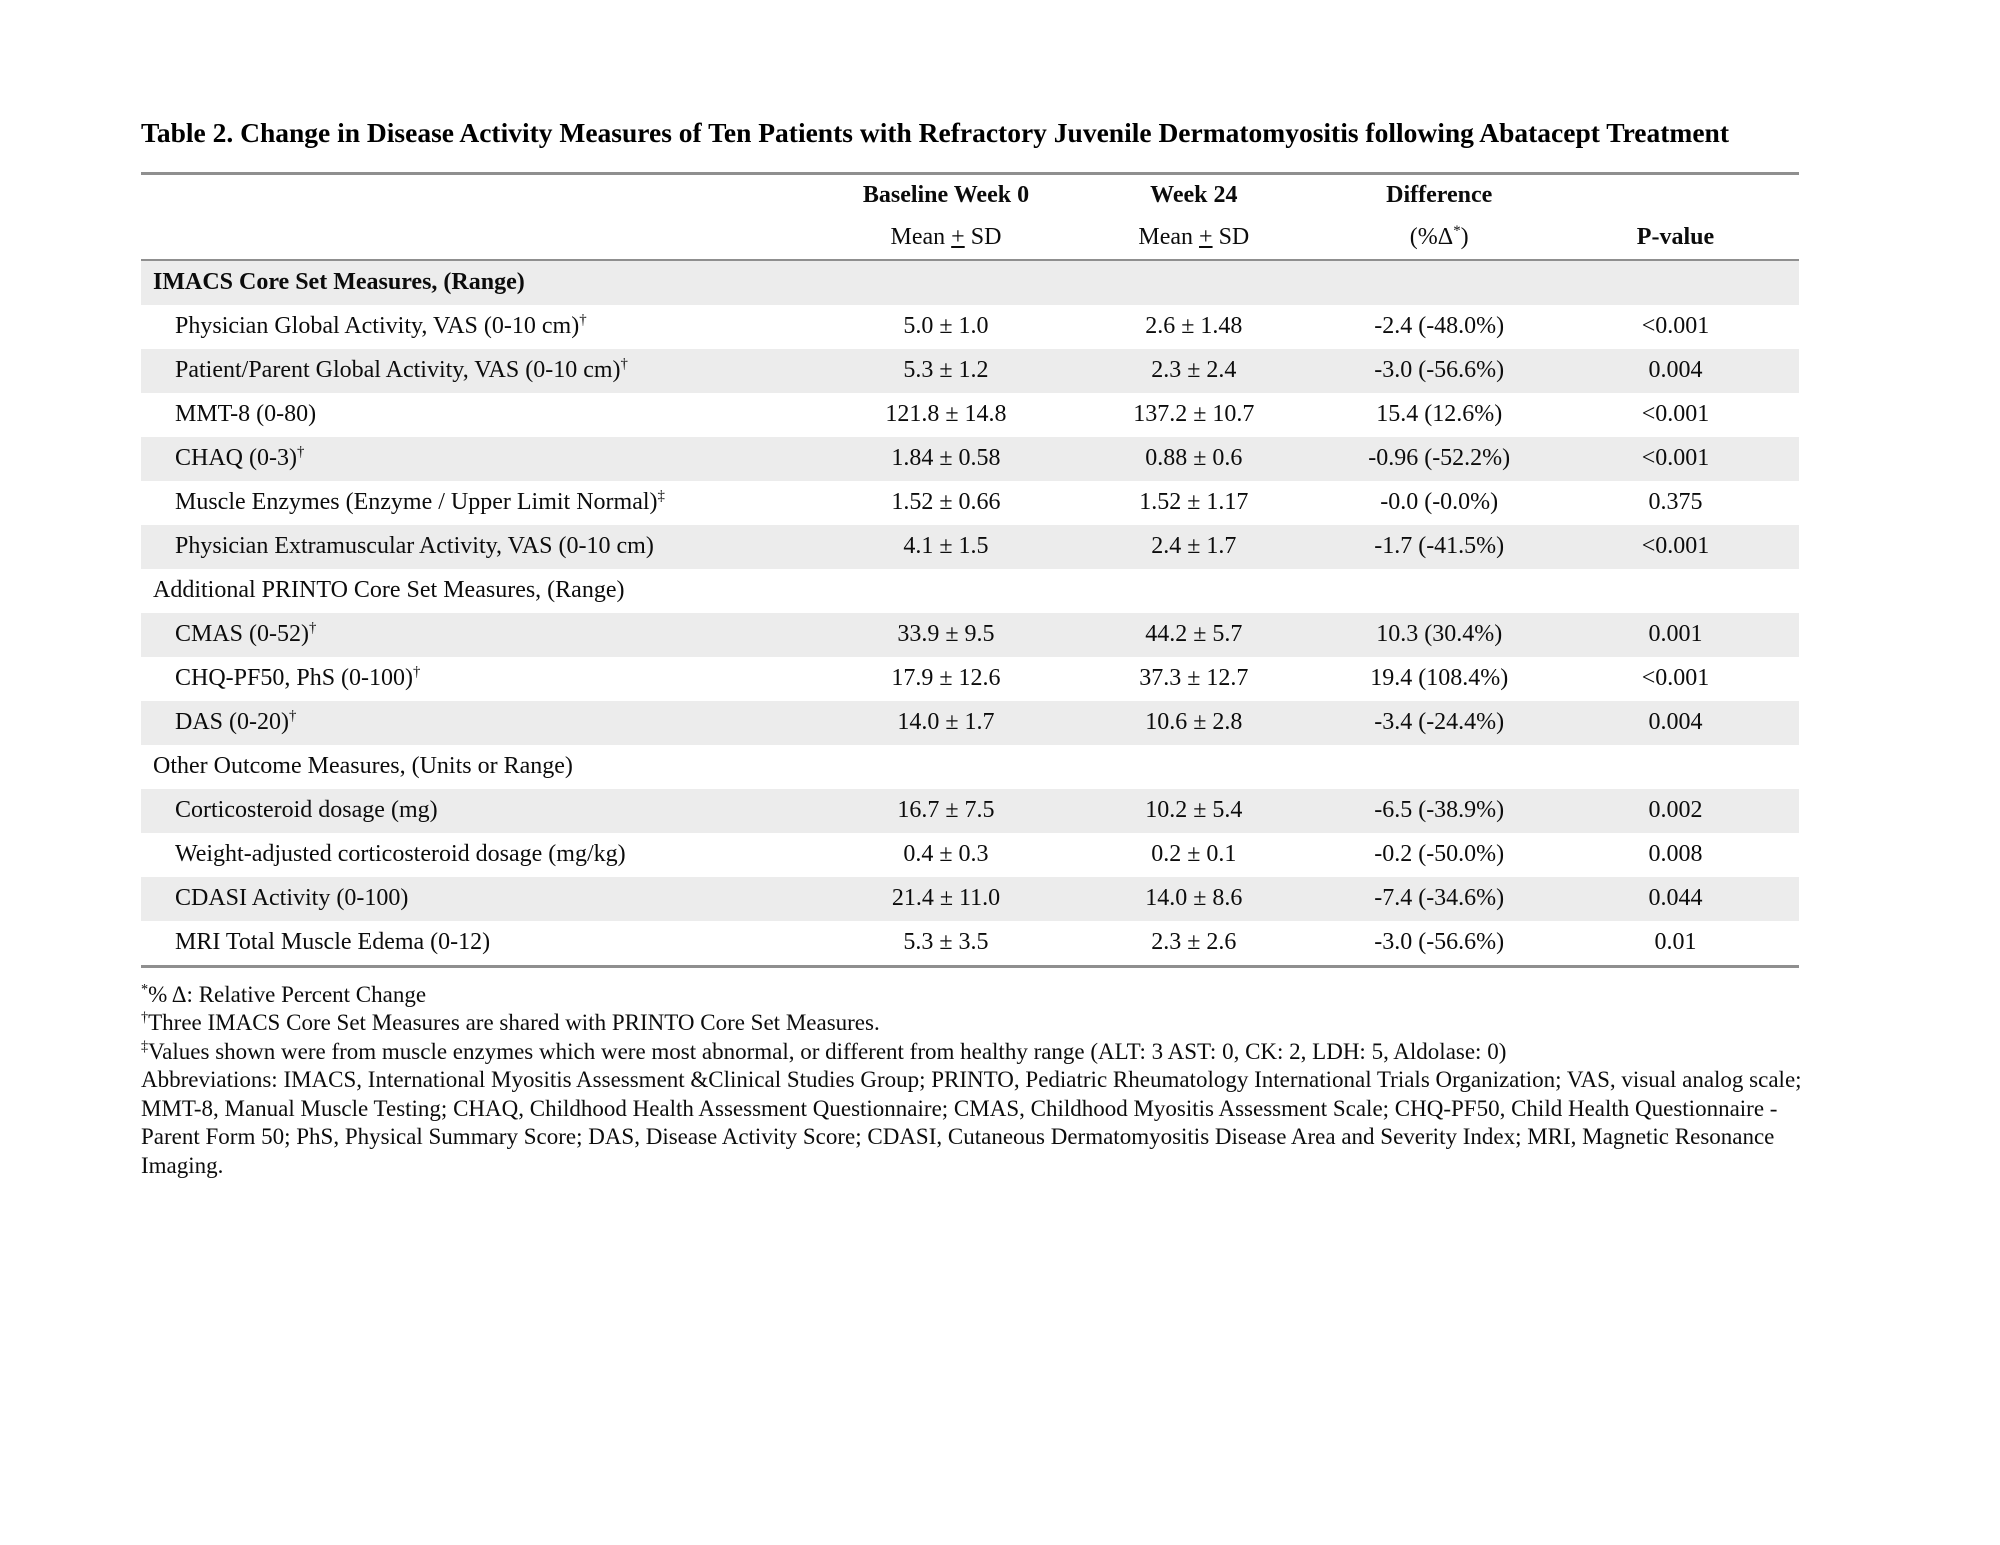  What do you see at coordinates (240, 458) in the screenshot?
I see `row-label: CHAQ (0-3)†` at bounding box center [240, 458].